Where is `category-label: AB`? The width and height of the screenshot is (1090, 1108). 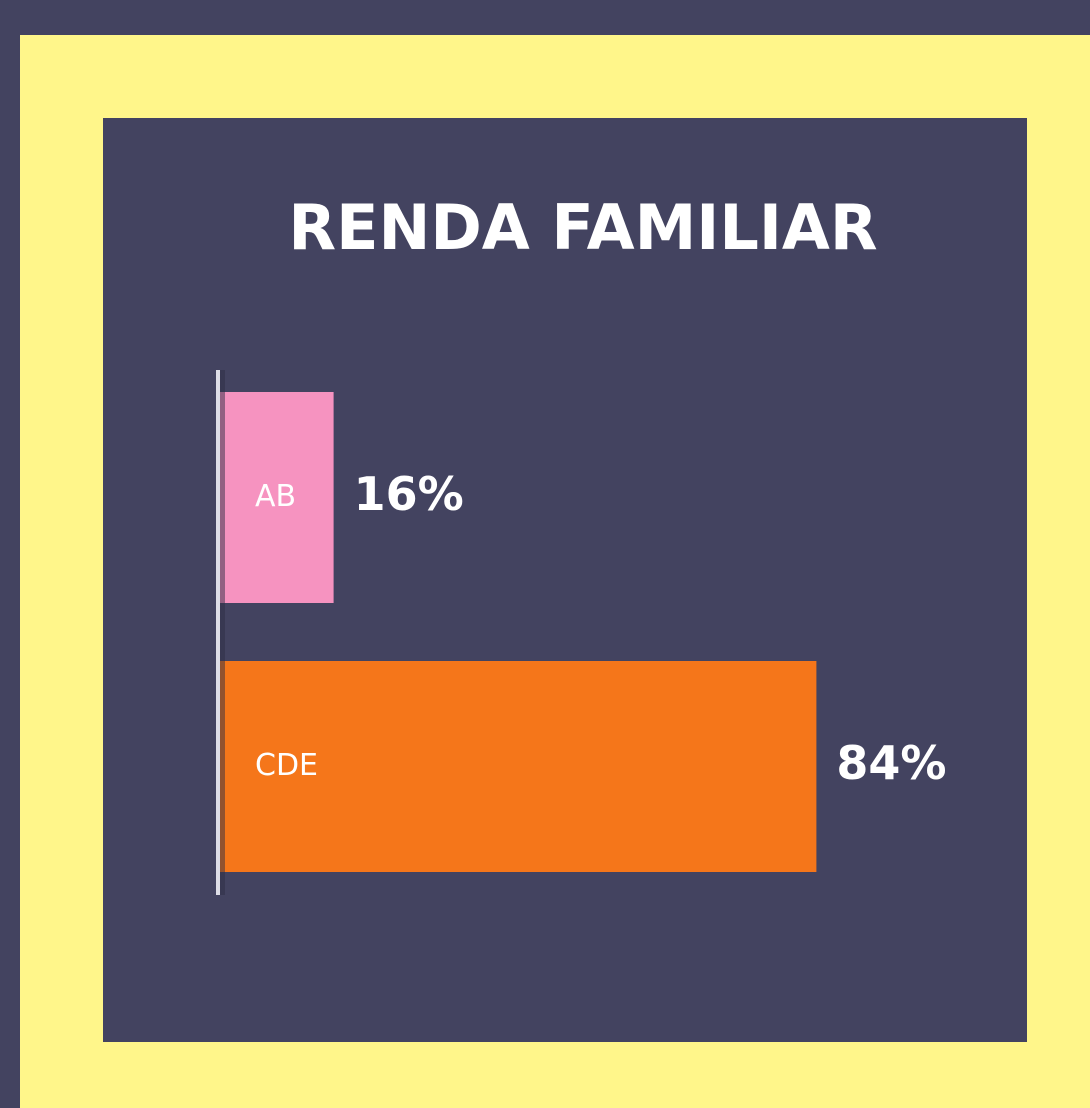
category-label: AB is located at coordinates (275, 496).